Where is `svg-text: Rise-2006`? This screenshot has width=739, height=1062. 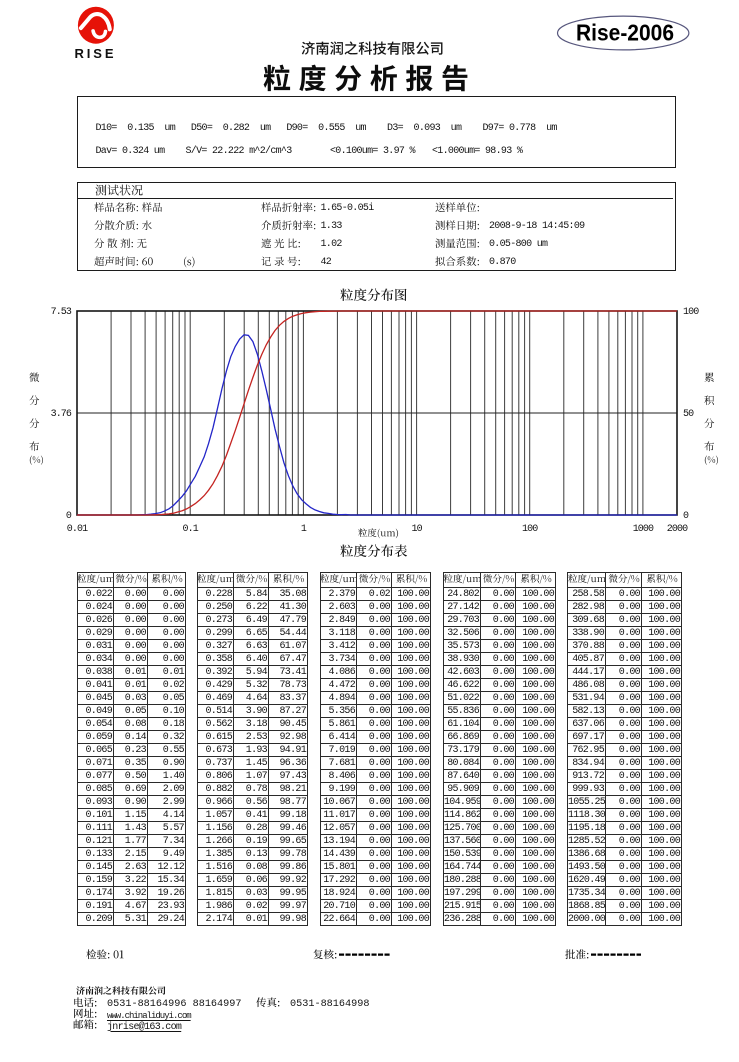
svg-text: Rise-2006 is located at coordinates (625, 33).